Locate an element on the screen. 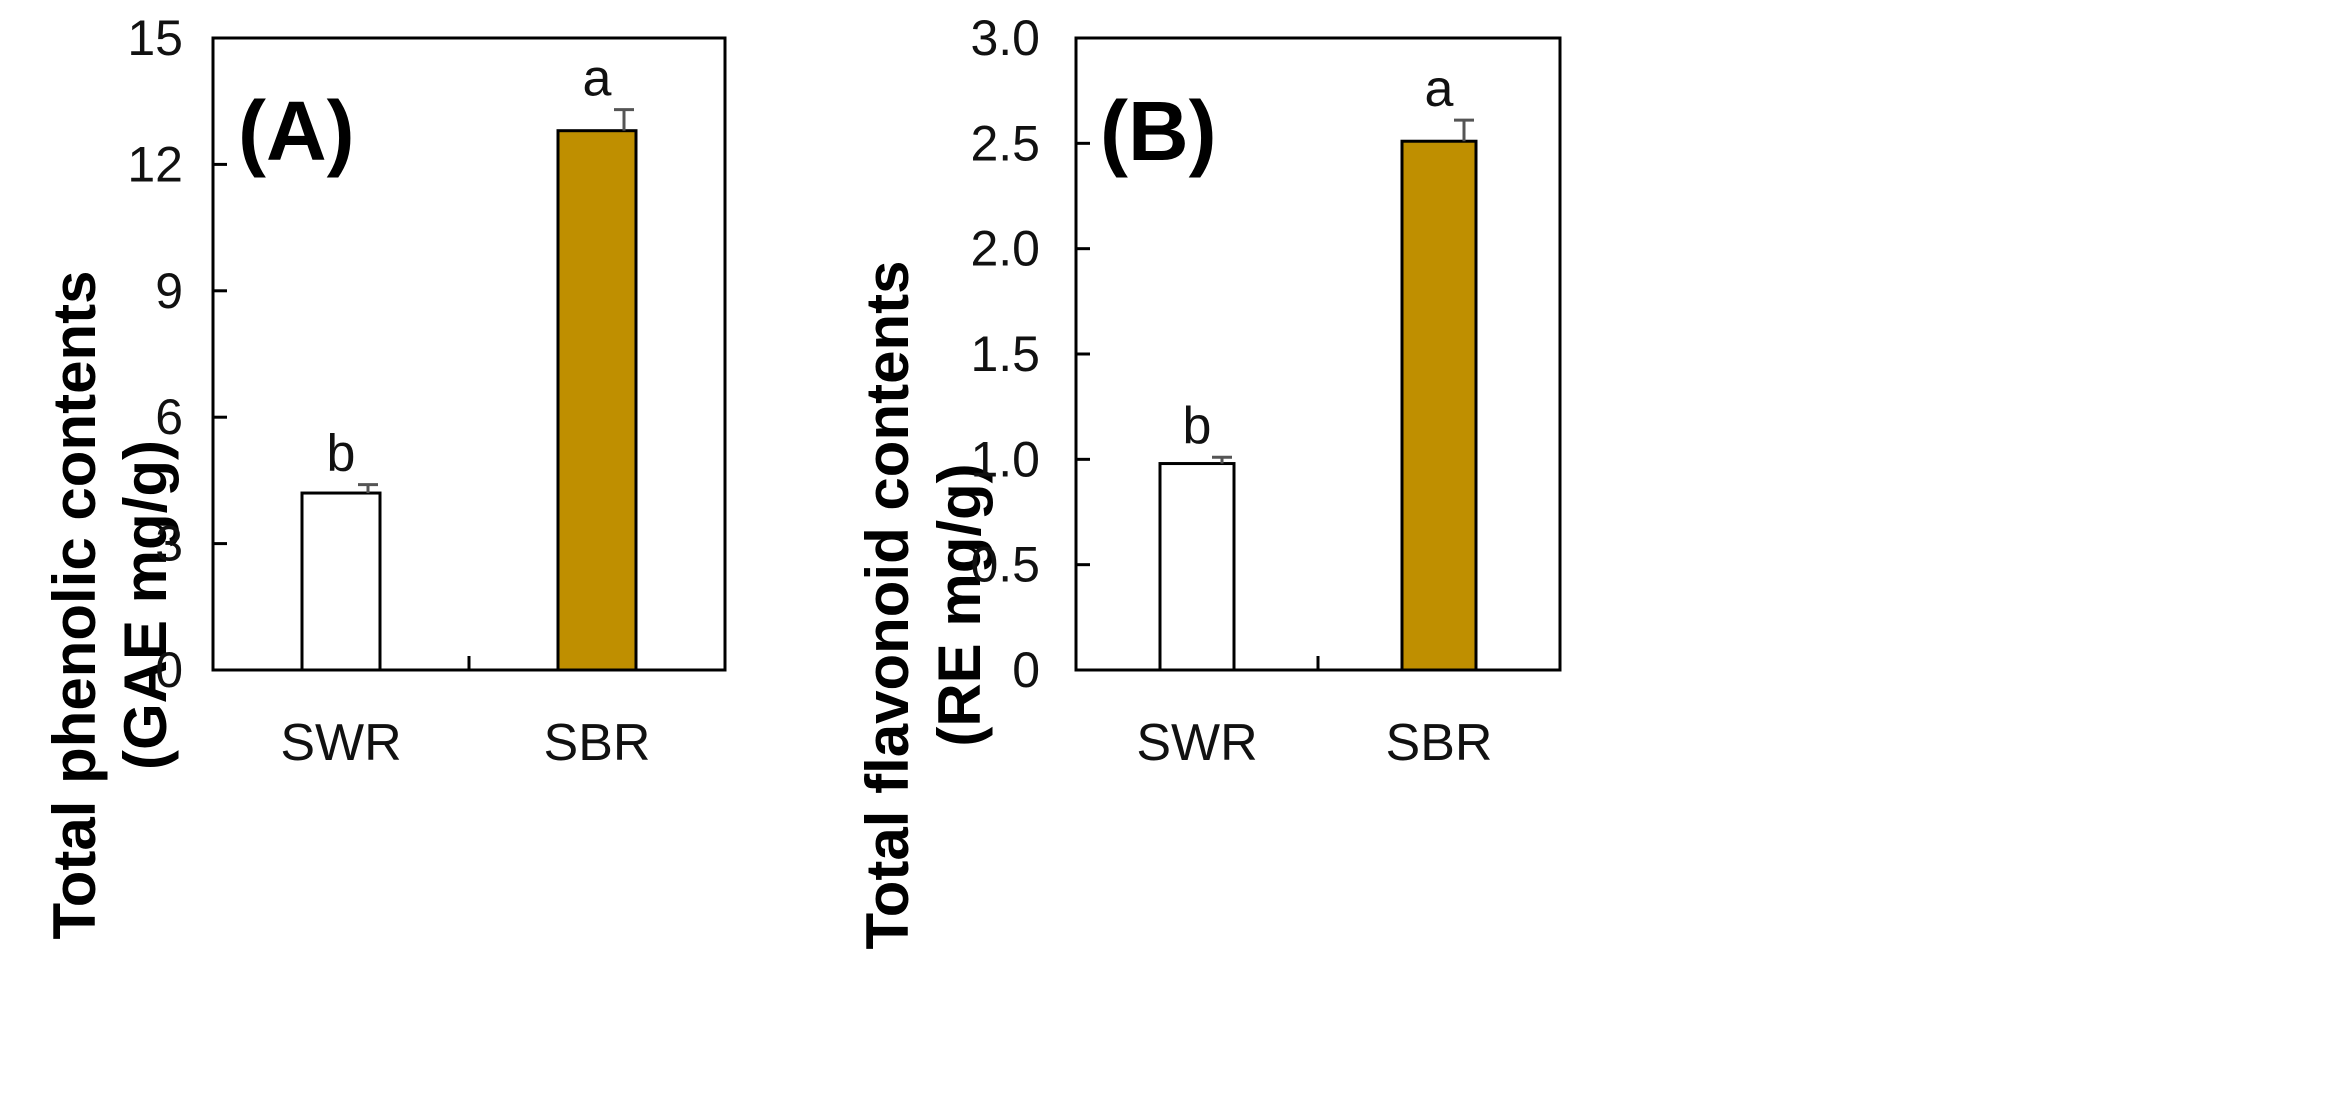 Image resolution: width=2333 pixels, height=1119 pixels. y-axis-title-line1: Total phenolic contents is located at coordinates (74, 605).